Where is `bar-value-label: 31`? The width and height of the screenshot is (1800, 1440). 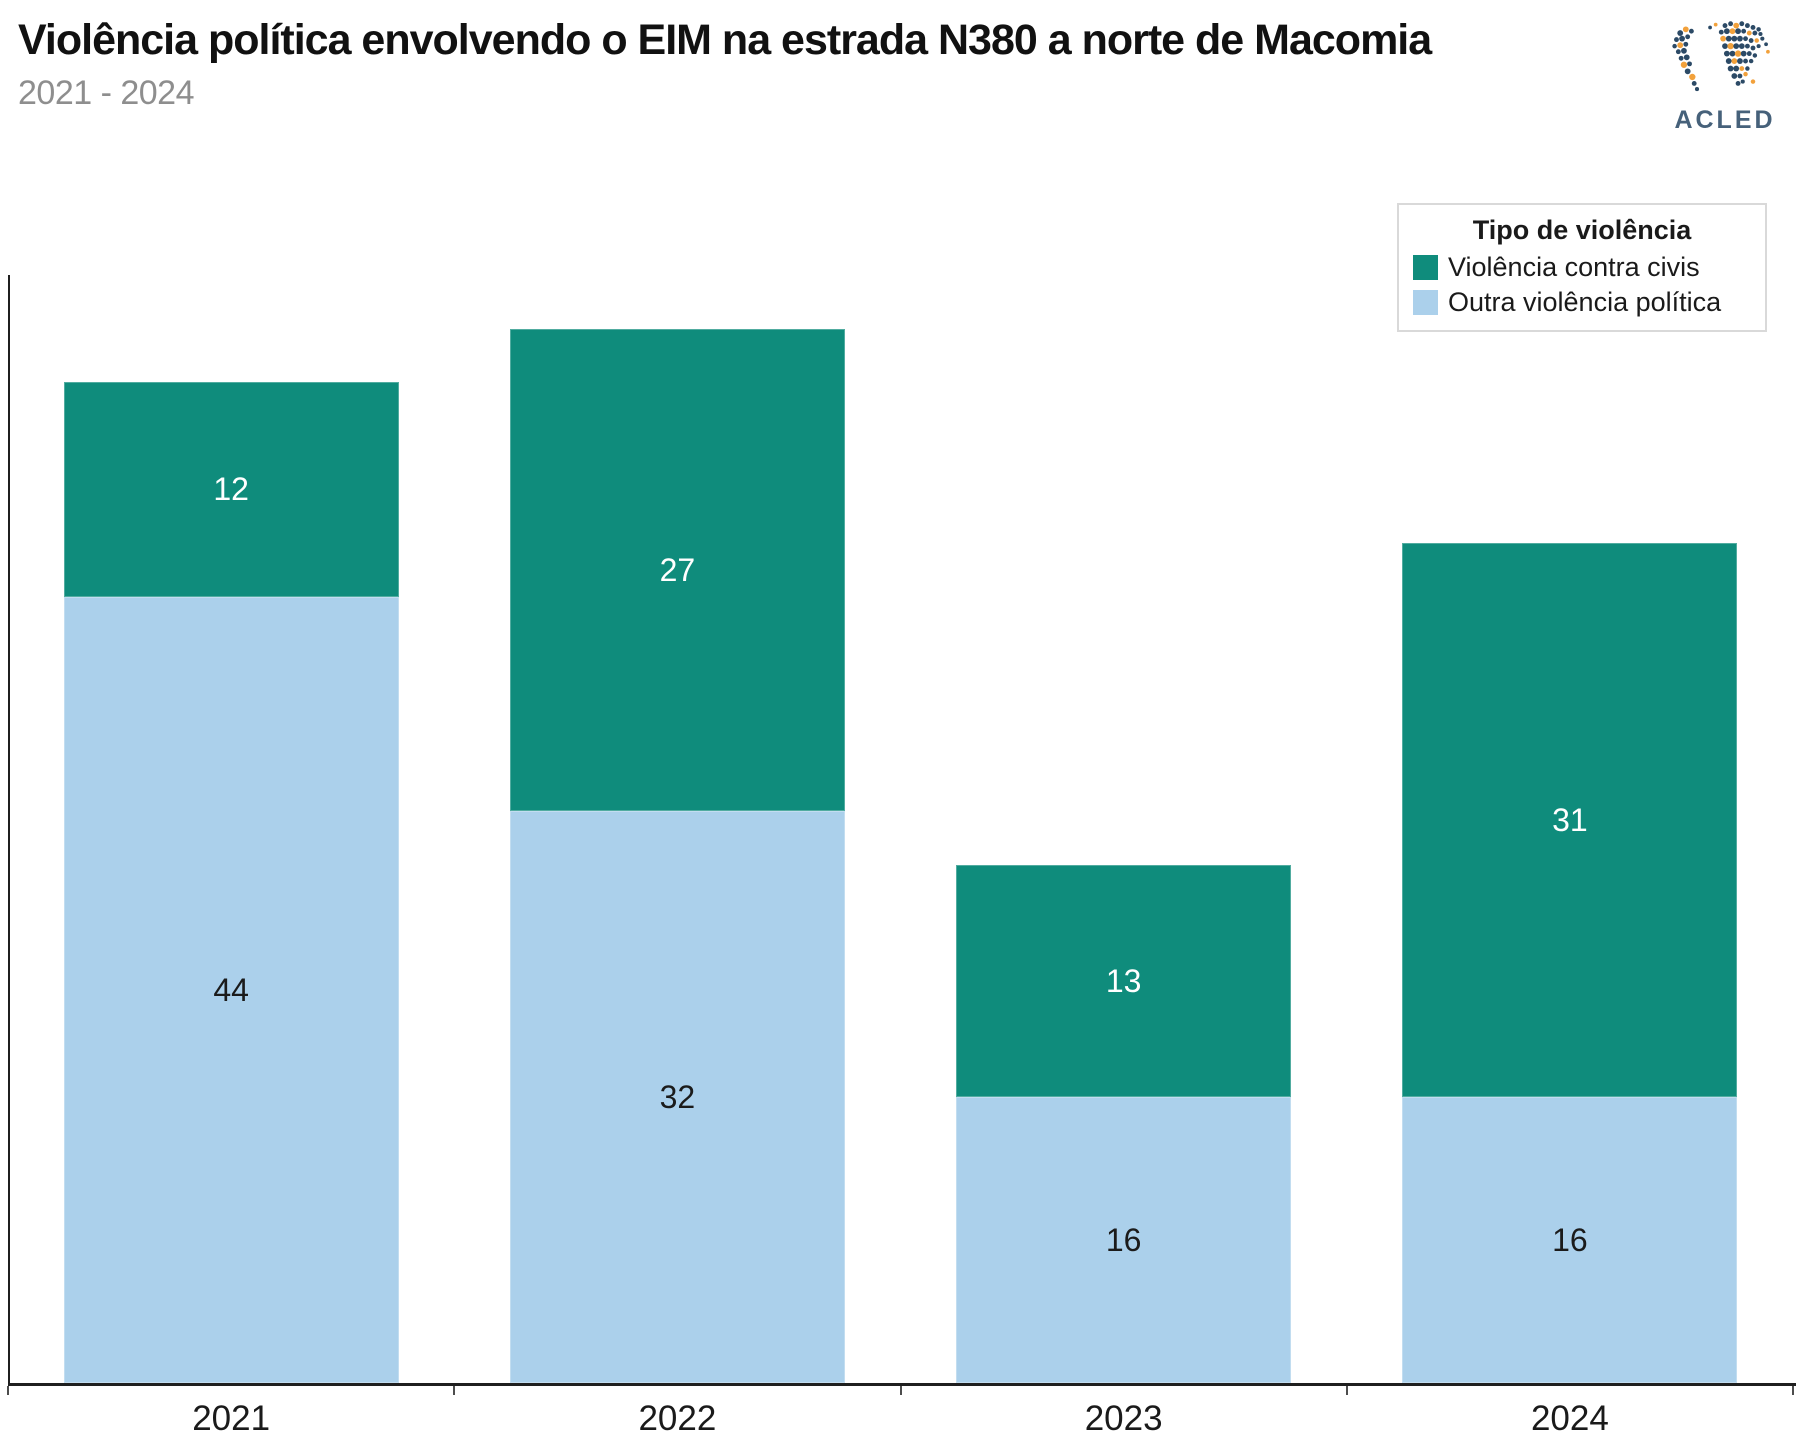 bar-value-label: 31 is located at coordinates (1570, 820).